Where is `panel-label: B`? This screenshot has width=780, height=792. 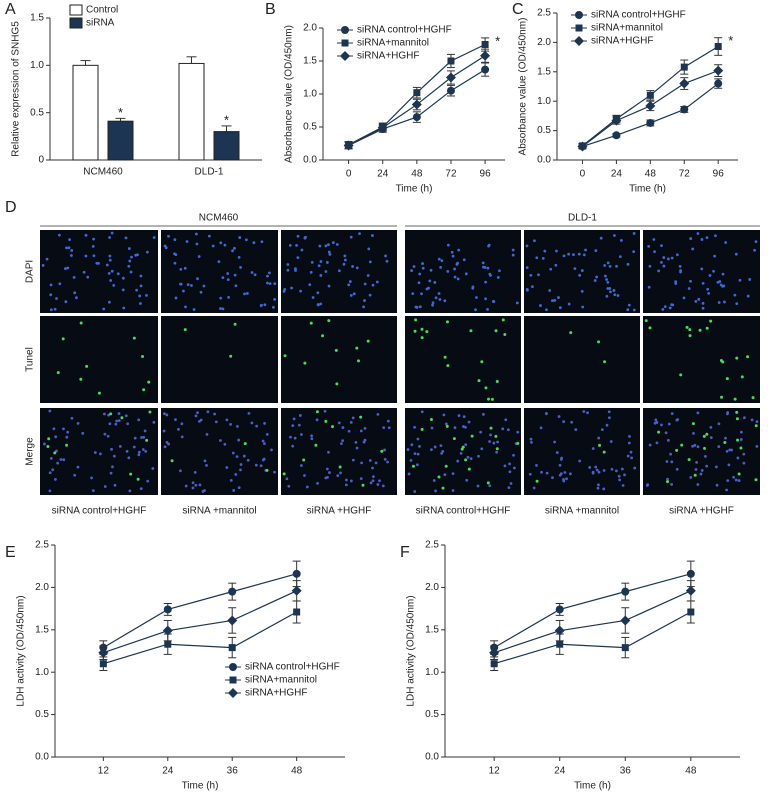 panel-label: B is located at coordinates (270, 9).